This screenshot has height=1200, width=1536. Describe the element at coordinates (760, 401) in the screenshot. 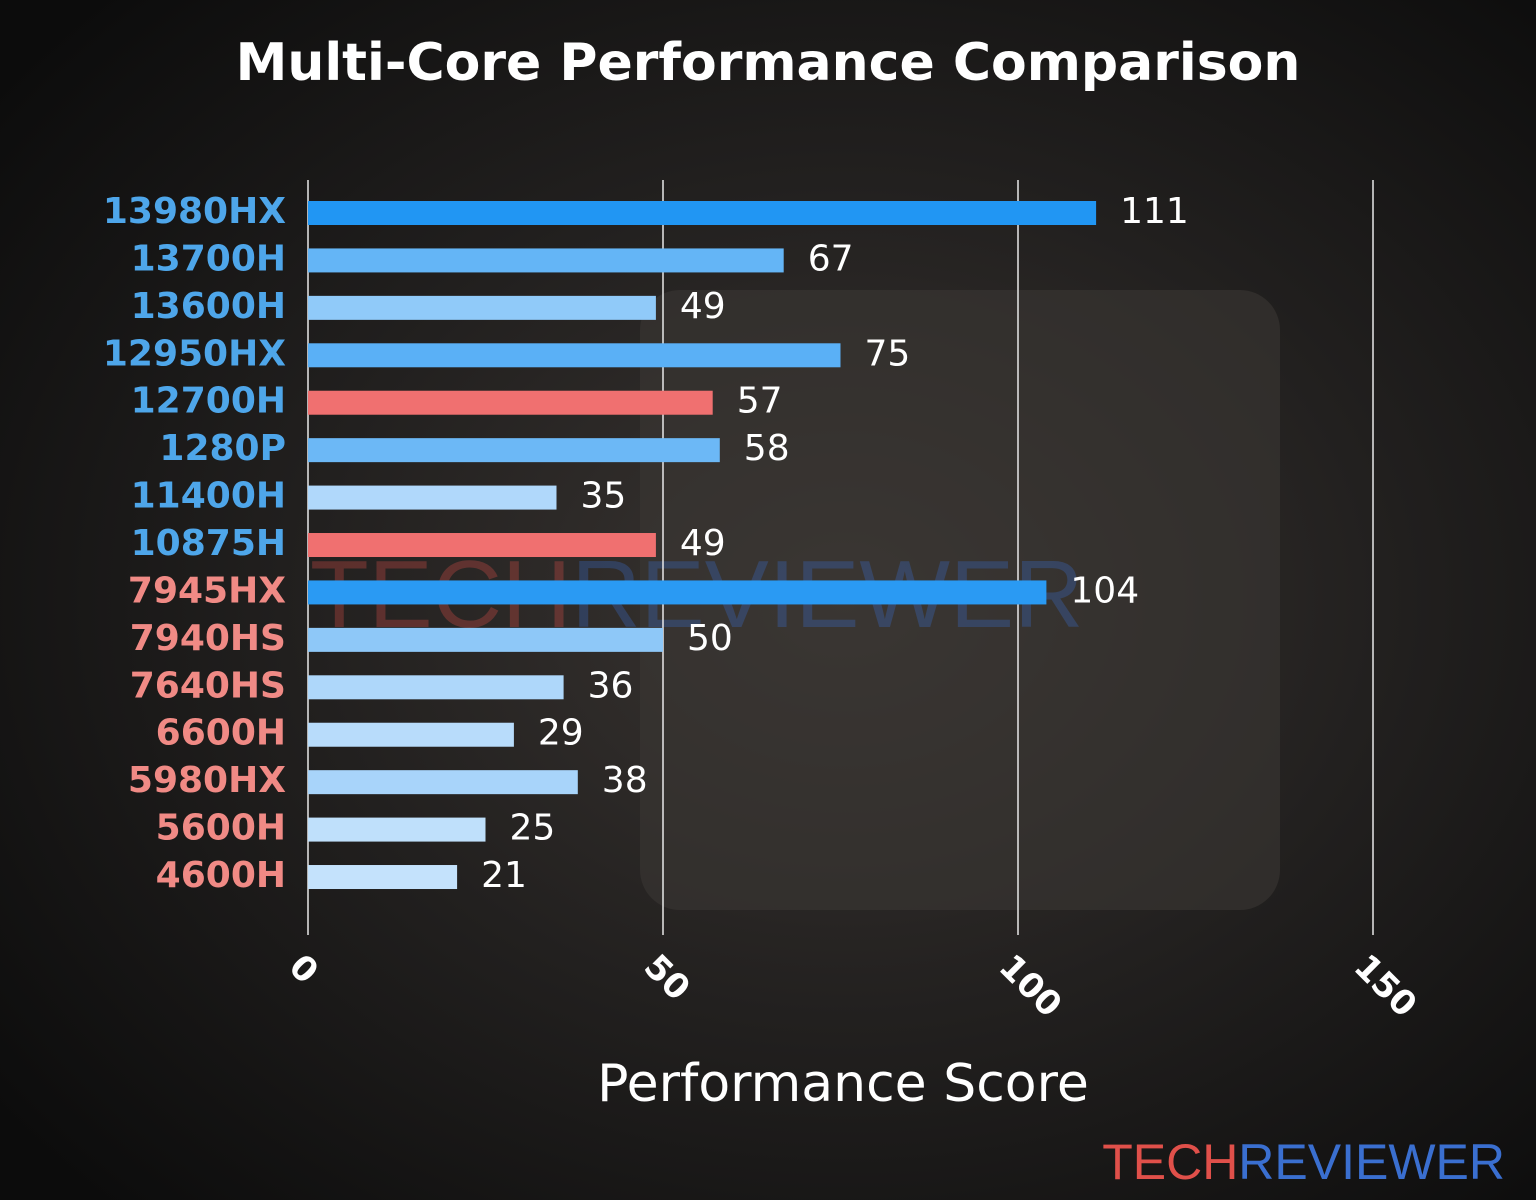

I see `value-label: 57` at that location.